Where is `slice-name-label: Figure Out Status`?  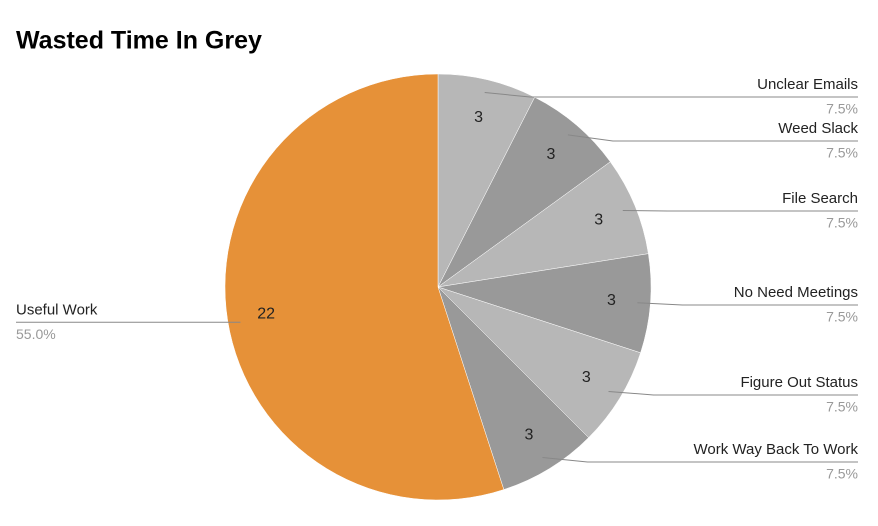 slice-name-label: Figure Out Status is located at coordinates (799, 382).